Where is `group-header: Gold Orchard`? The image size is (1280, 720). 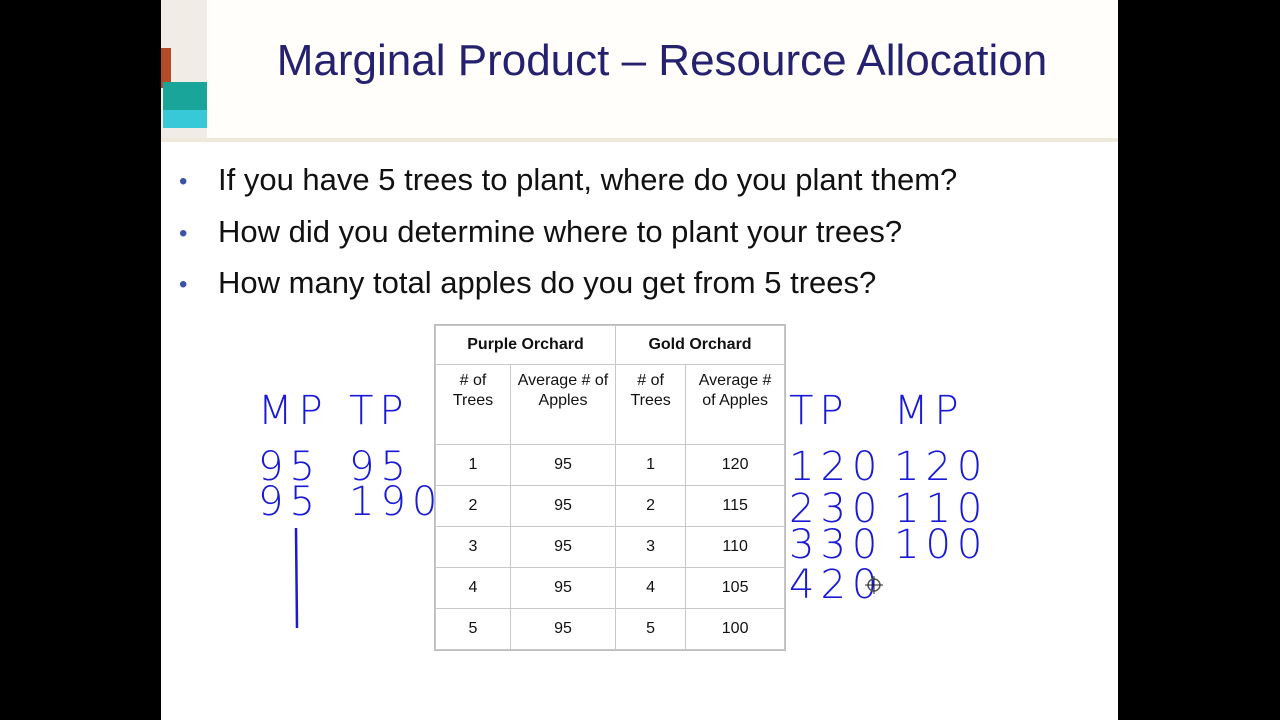
group-header: Gold Orchard is located at coordinates (700, 345).